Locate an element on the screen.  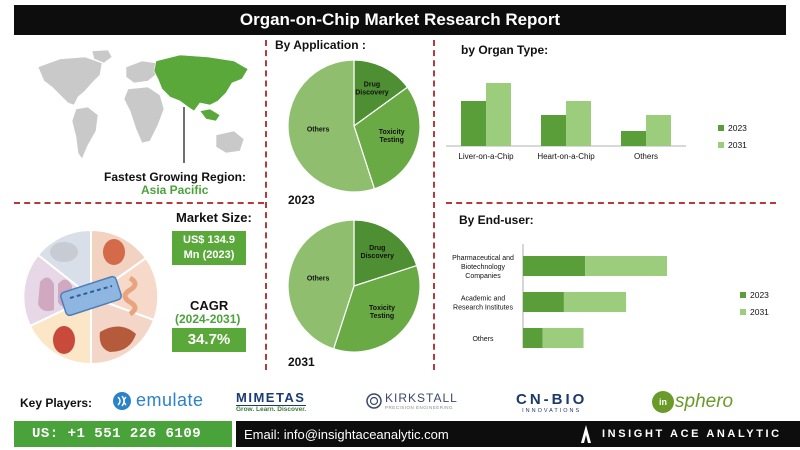
europe-shape is located at coordinates (142, 72).